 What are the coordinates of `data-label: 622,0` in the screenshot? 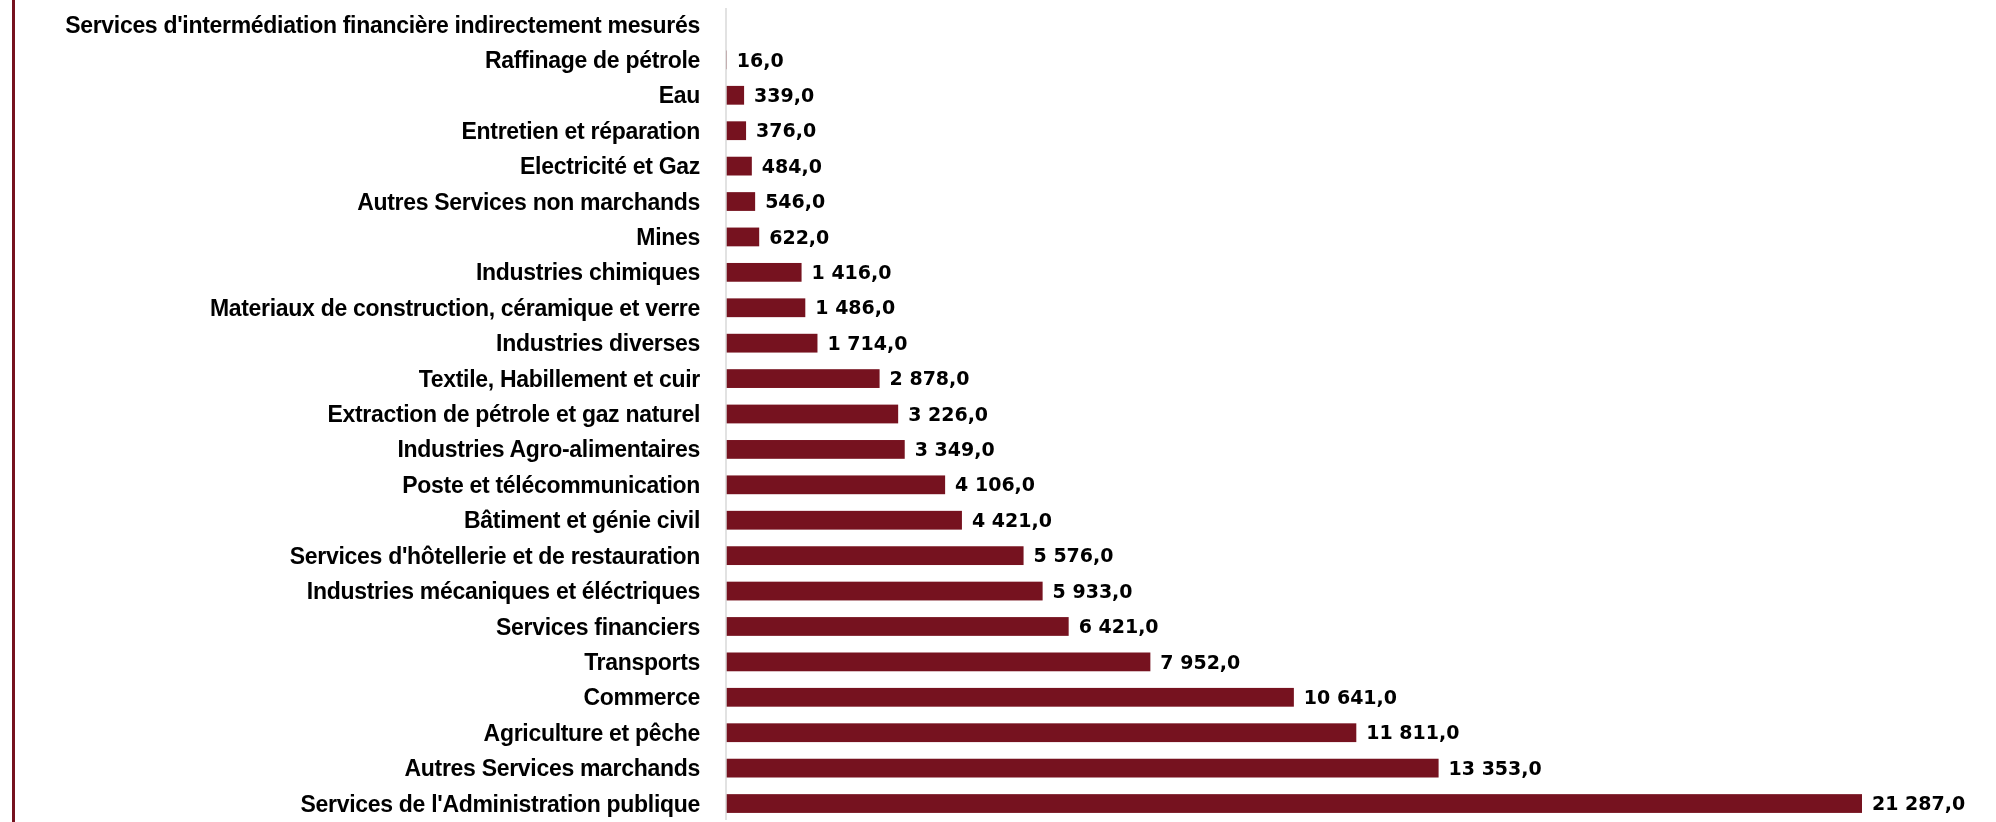 It's located at (799, 236).